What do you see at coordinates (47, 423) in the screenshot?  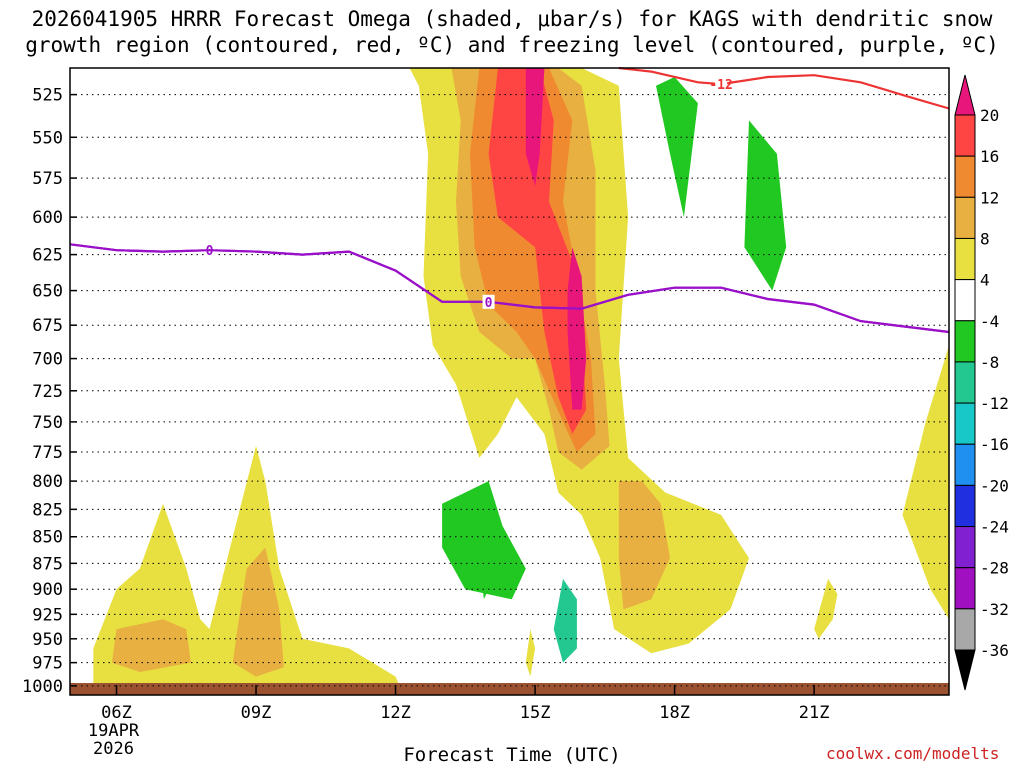 I see `y-tick-label-750: 750` at bounding box center [47, 423].